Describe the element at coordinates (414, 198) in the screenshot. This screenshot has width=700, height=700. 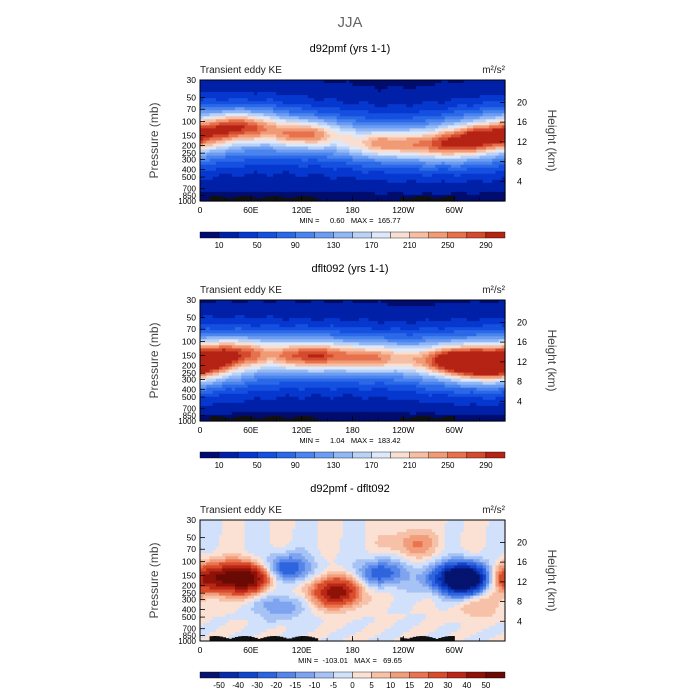
I see `topography` at that location.